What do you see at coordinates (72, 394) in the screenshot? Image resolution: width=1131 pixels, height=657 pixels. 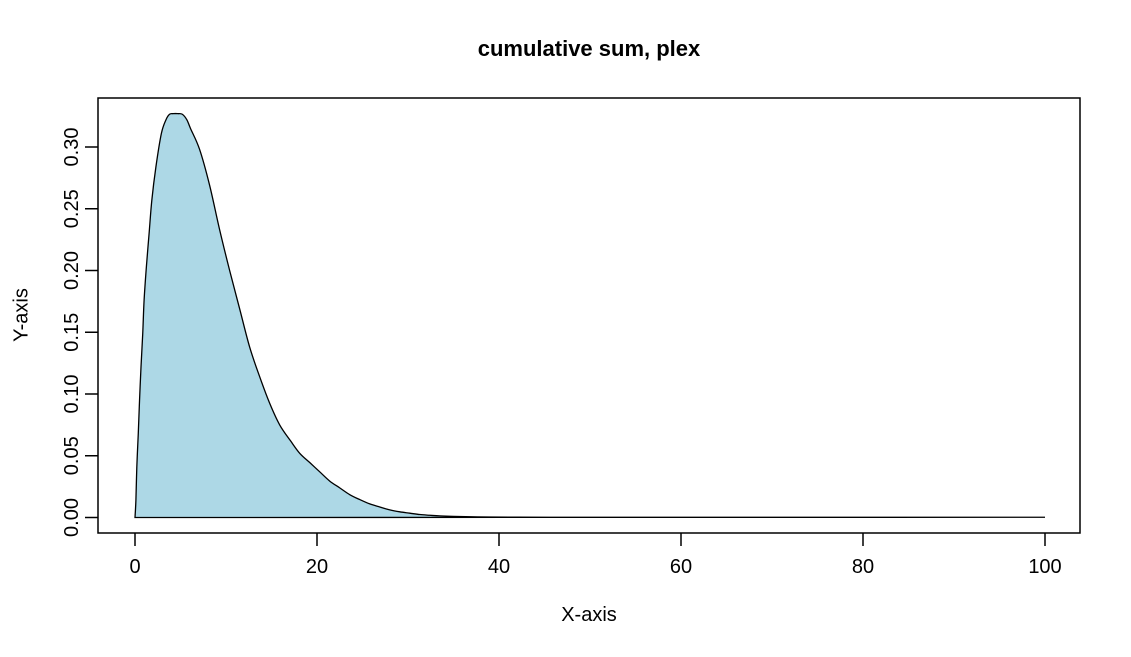 I see `y-tick-label: 0.10` at bounding box center [72, 394].